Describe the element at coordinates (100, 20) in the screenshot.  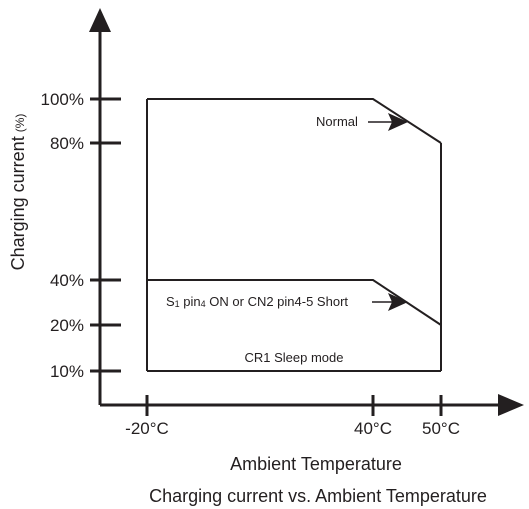
I see `y-axis-arrow` at that location.